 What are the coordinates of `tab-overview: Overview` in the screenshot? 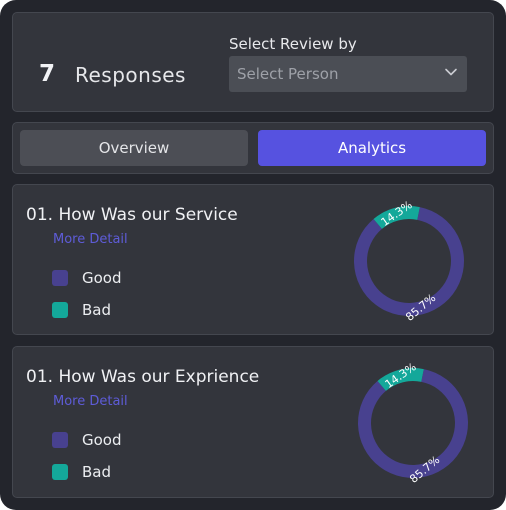 It's located at (134, 148).